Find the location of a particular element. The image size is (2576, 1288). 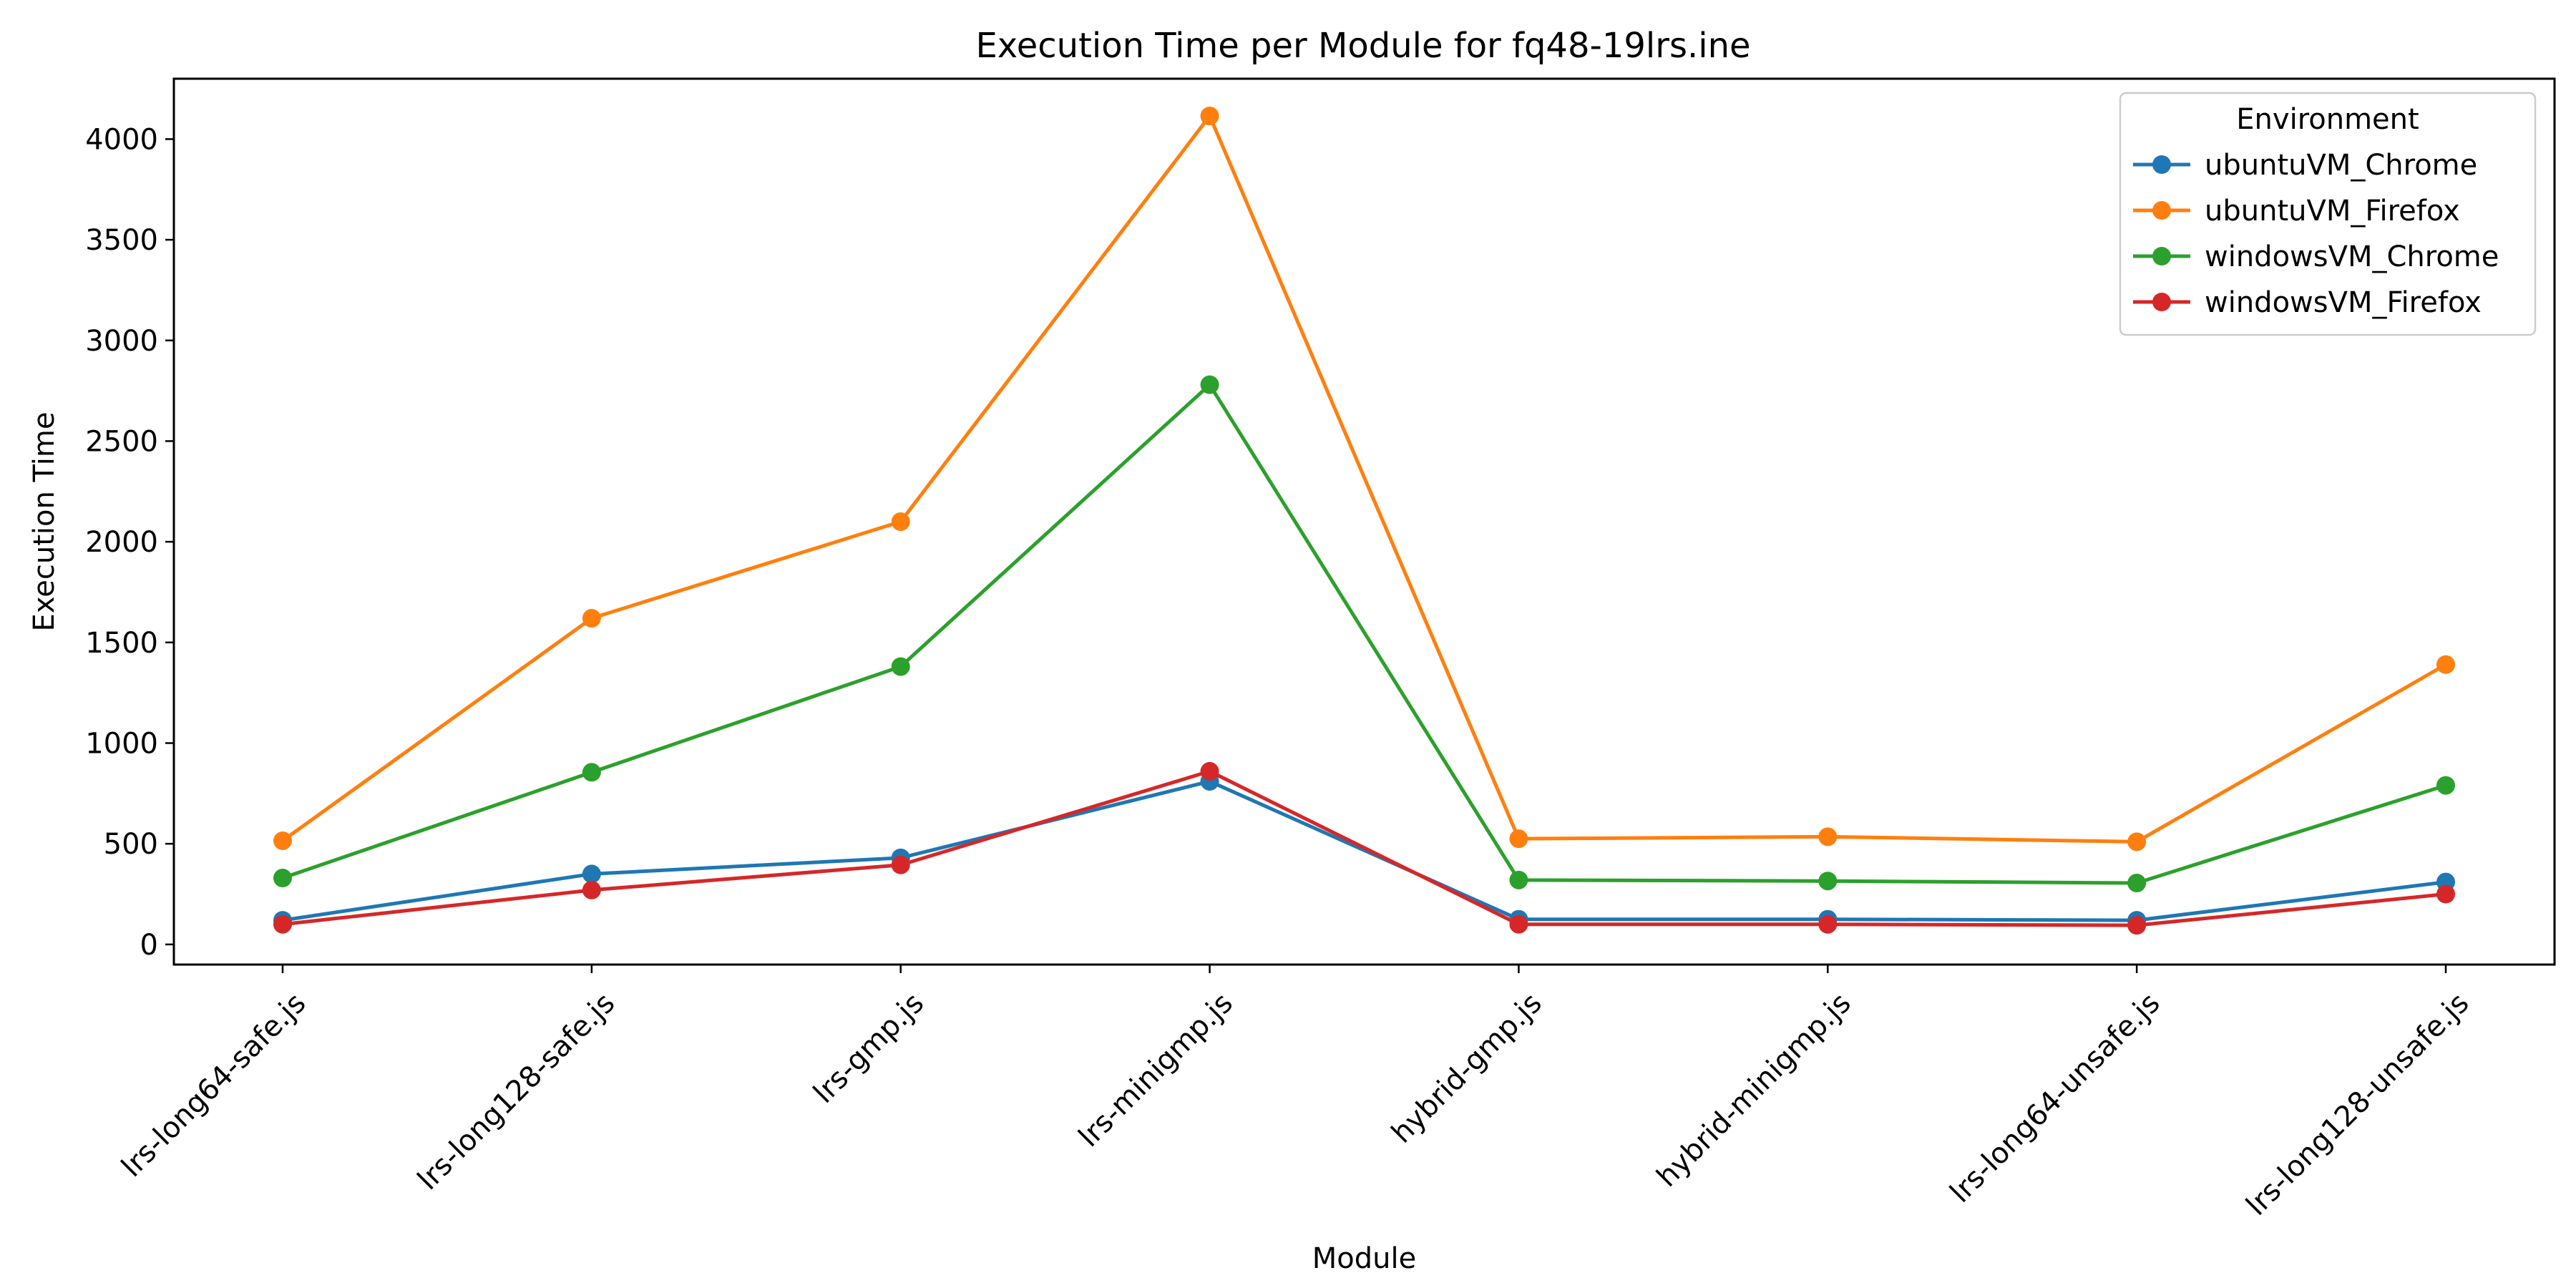

legend-label-windowsvm-firefox: windowsVM_Firefox is located at coordinates (2343, 302).